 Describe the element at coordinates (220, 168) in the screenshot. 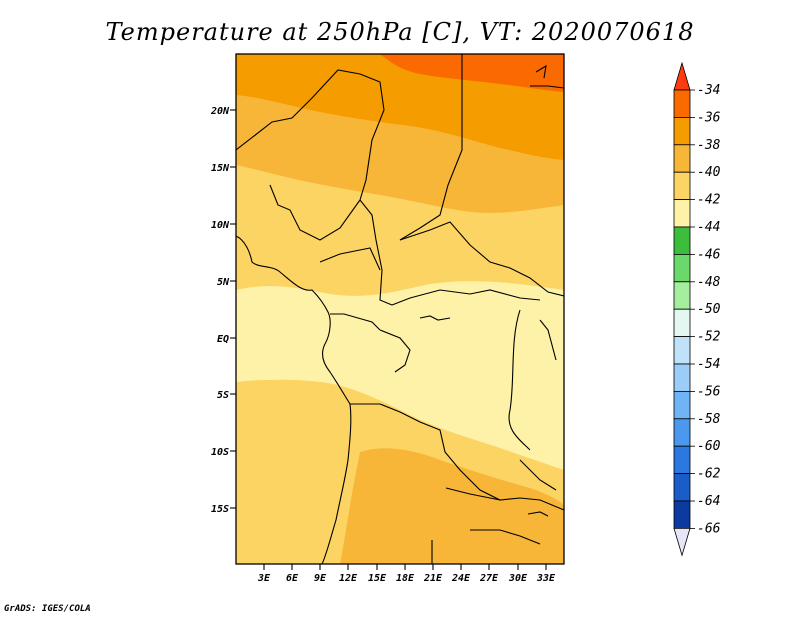

I see `lat-label: 15N` at that location.